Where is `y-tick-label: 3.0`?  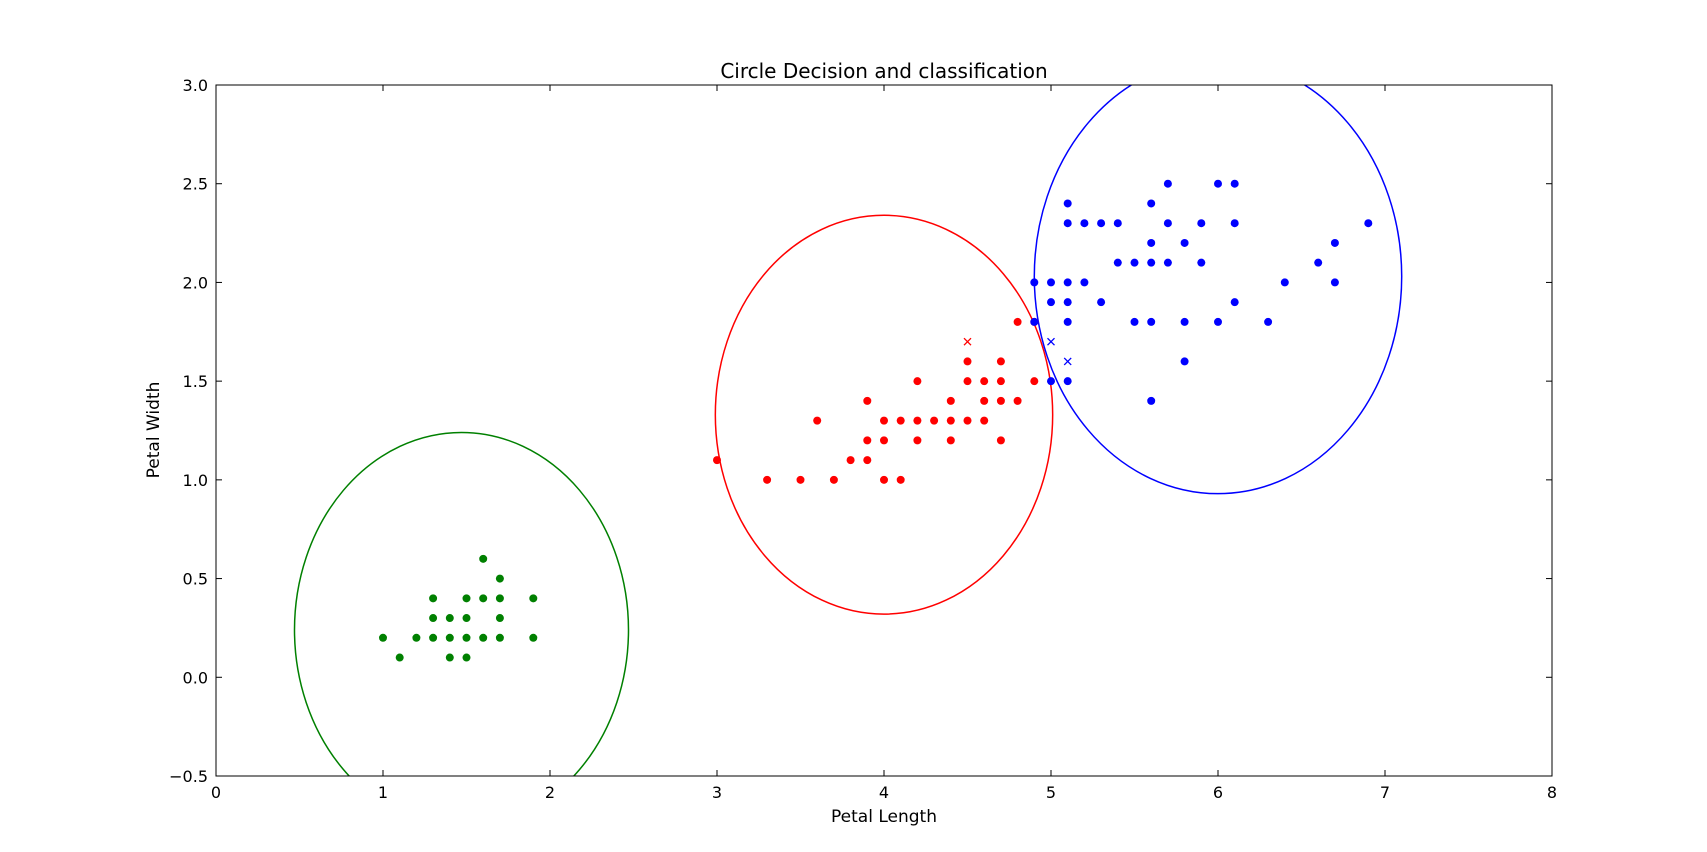 y-tick-label: 3.0 is located at coordinates (195, 85).